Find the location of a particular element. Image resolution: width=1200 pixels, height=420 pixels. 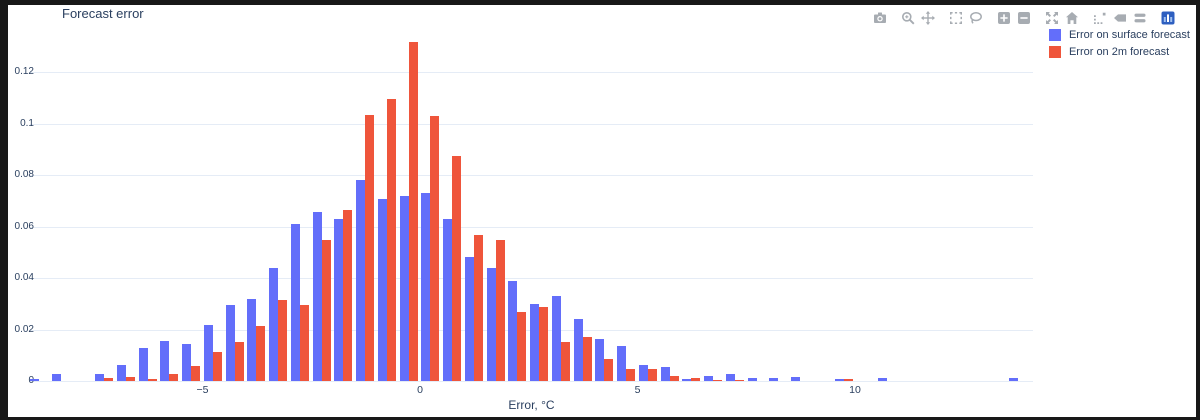

tag-icon is located at coordinates (1120, 18).